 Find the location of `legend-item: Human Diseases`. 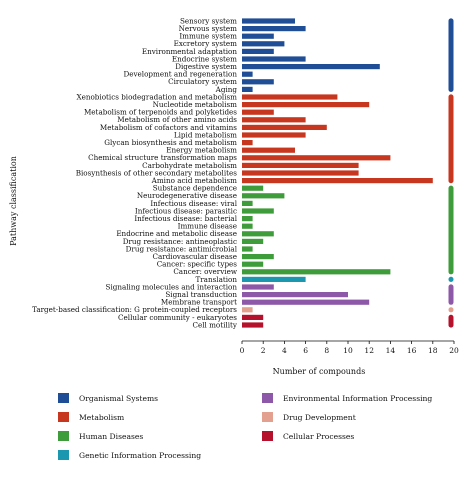

legend-item: Human Diseases is located at coordinates (100, 436).